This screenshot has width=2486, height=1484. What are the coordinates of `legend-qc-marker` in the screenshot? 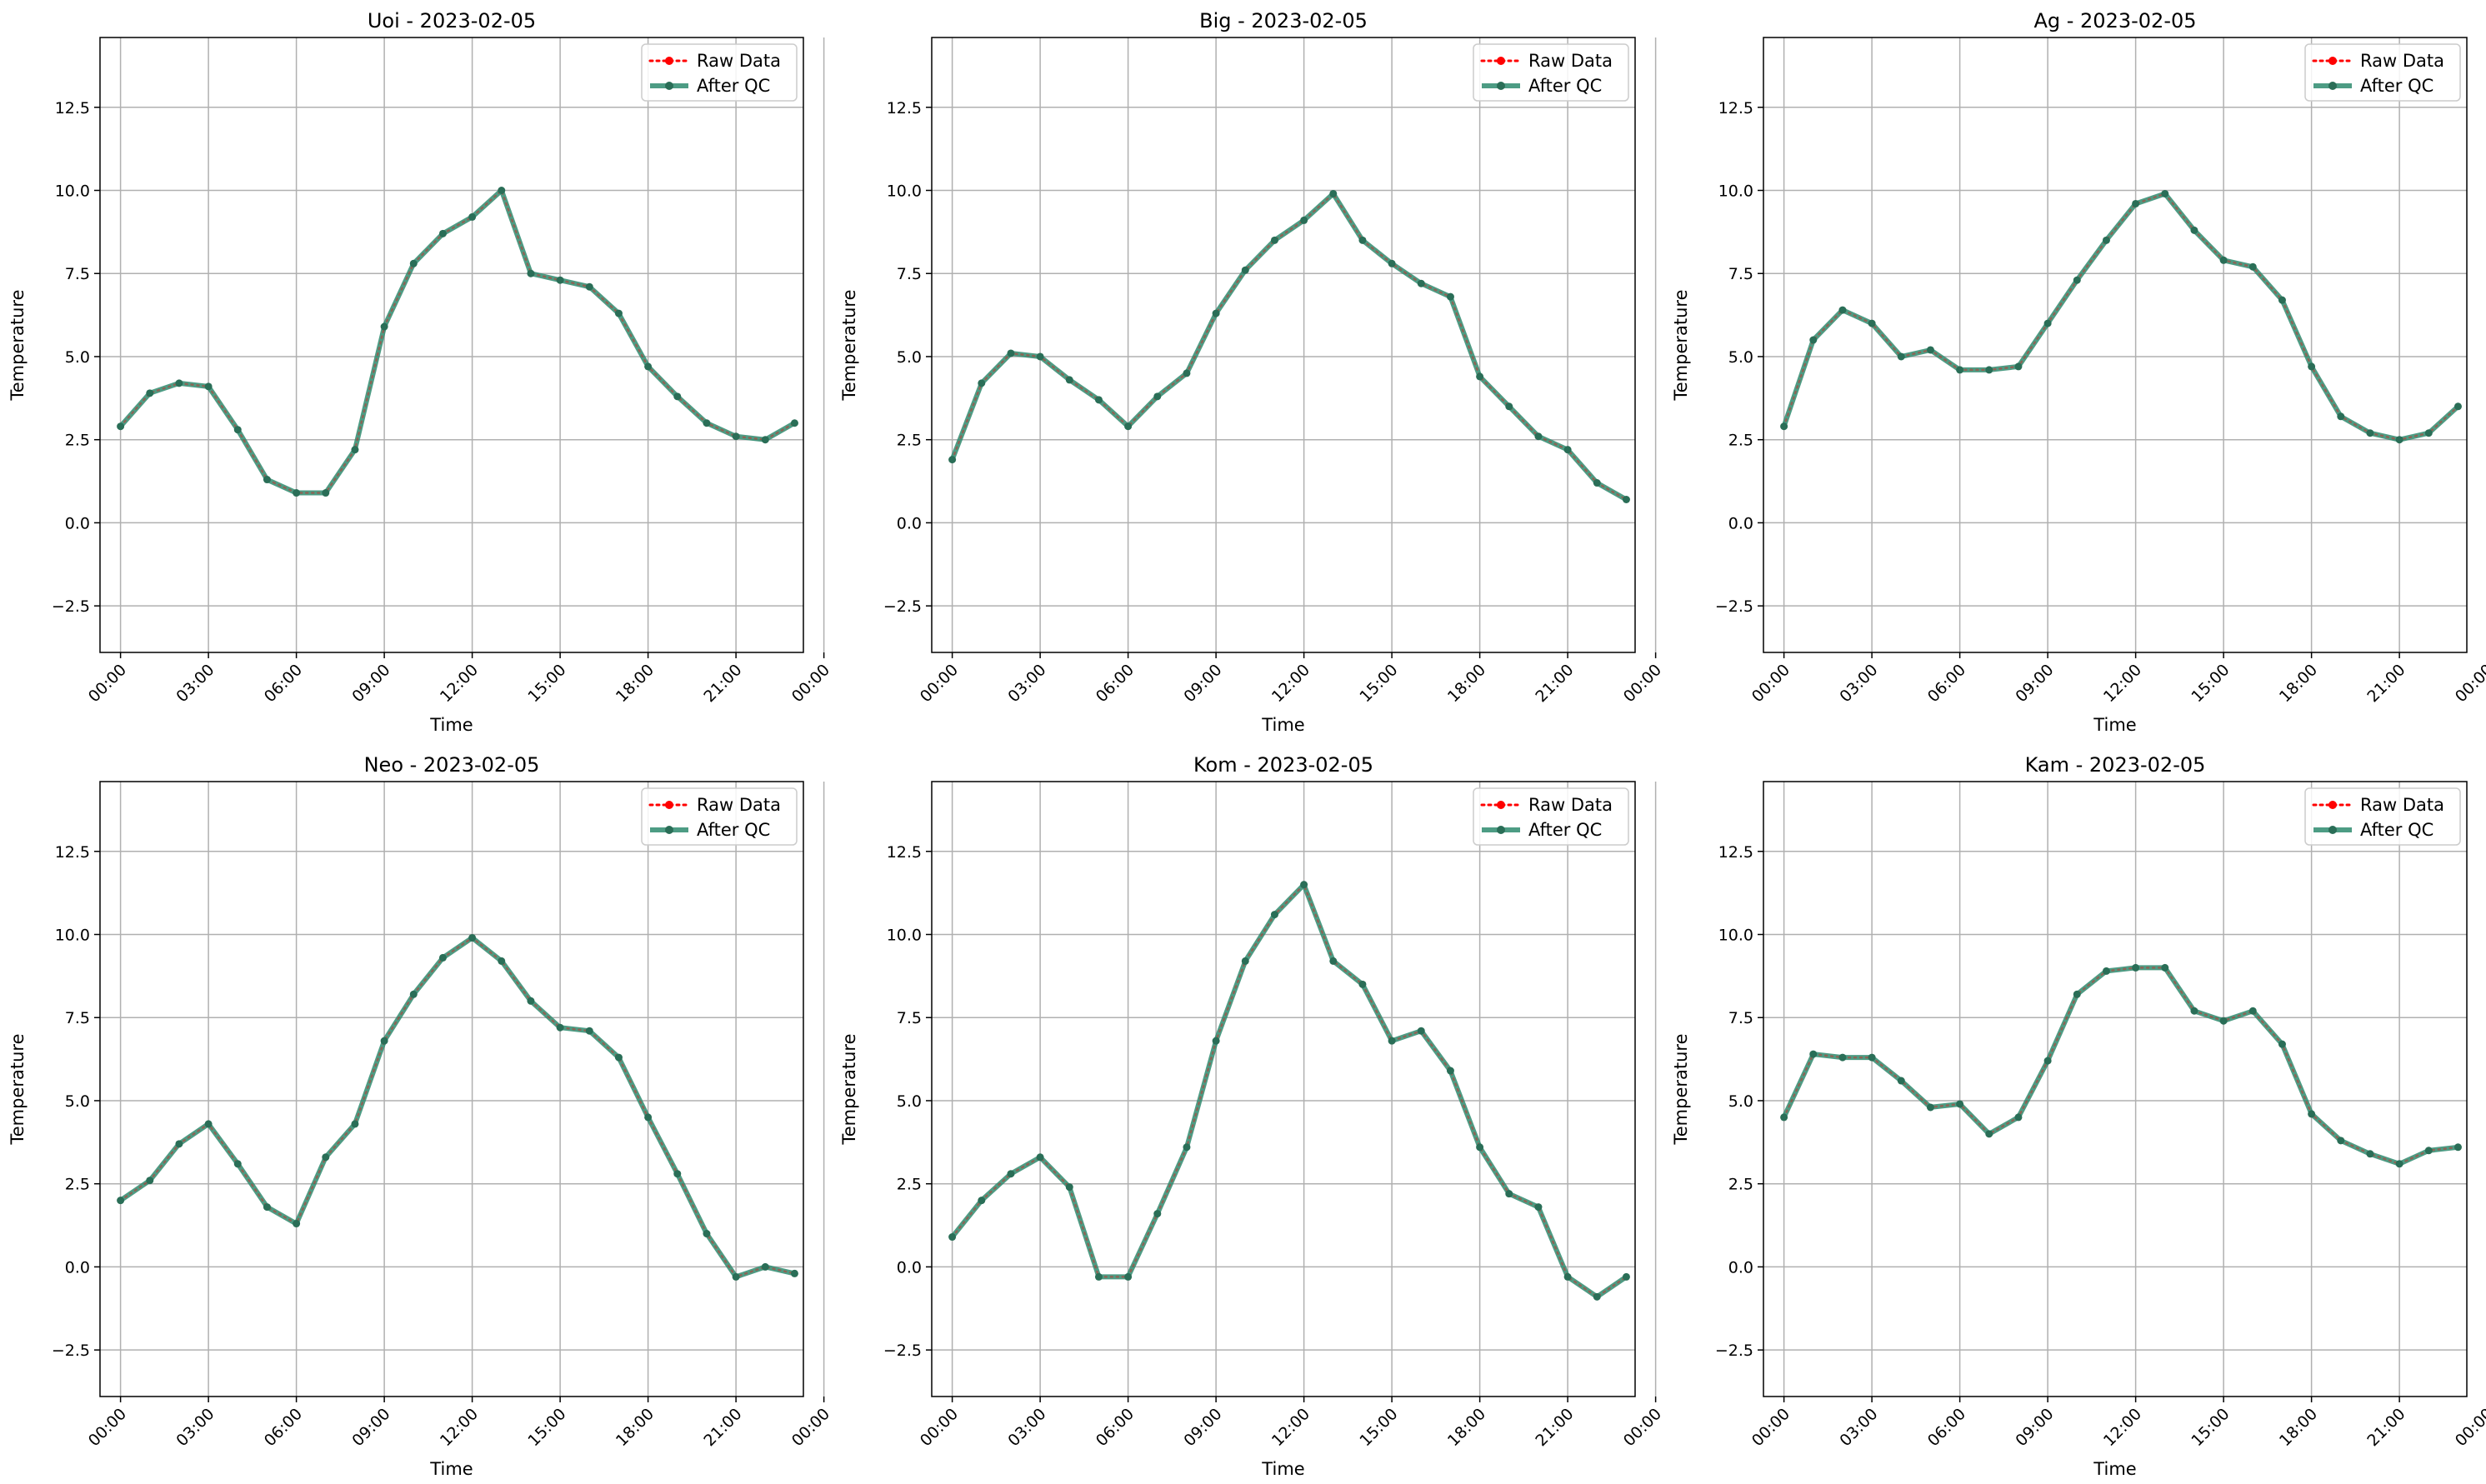 It's located at (669, 86).